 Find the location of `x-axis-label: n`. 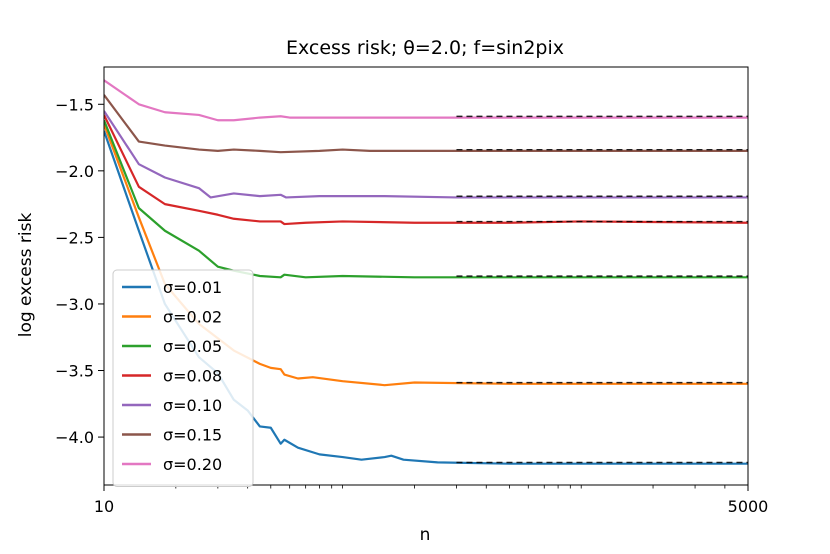

x-axis-label: n is located at coordinates (425, 535).